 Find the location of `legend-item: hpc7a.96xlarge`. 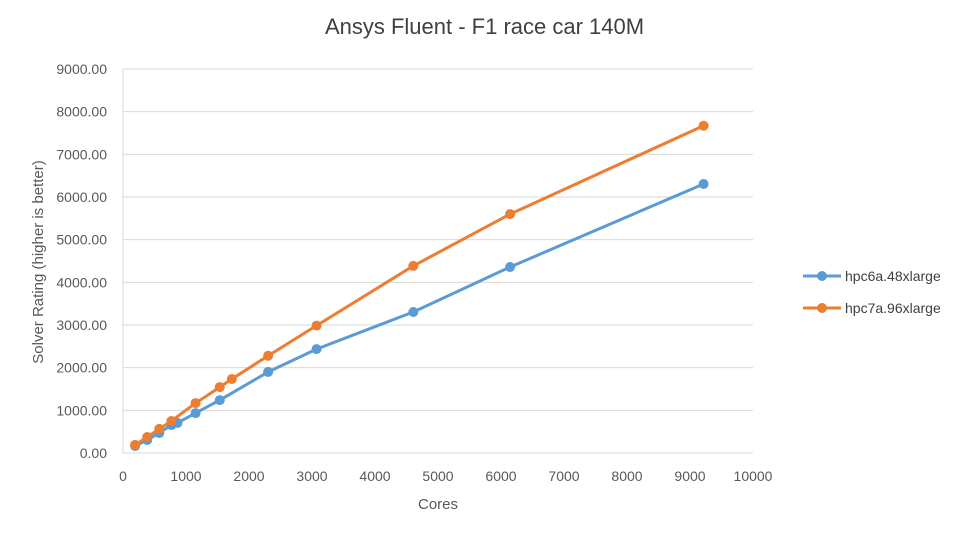

legend-item: hpc7a.96xlarge is located at coordinates (872, 308).